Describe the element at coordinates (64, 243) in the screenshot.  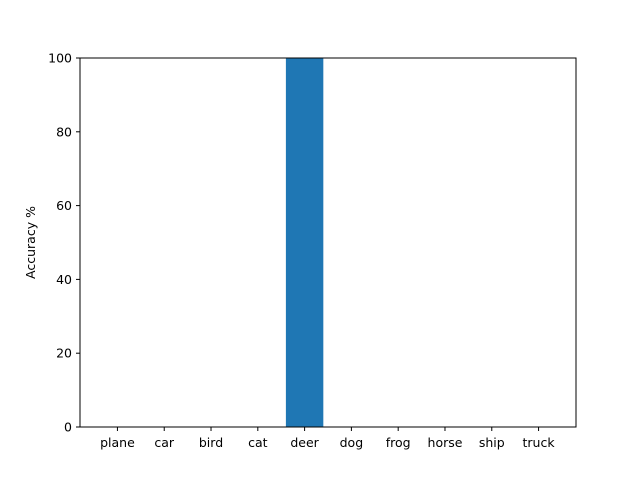
I see `y-axis: 0 20 40 60 80 100` at that location.